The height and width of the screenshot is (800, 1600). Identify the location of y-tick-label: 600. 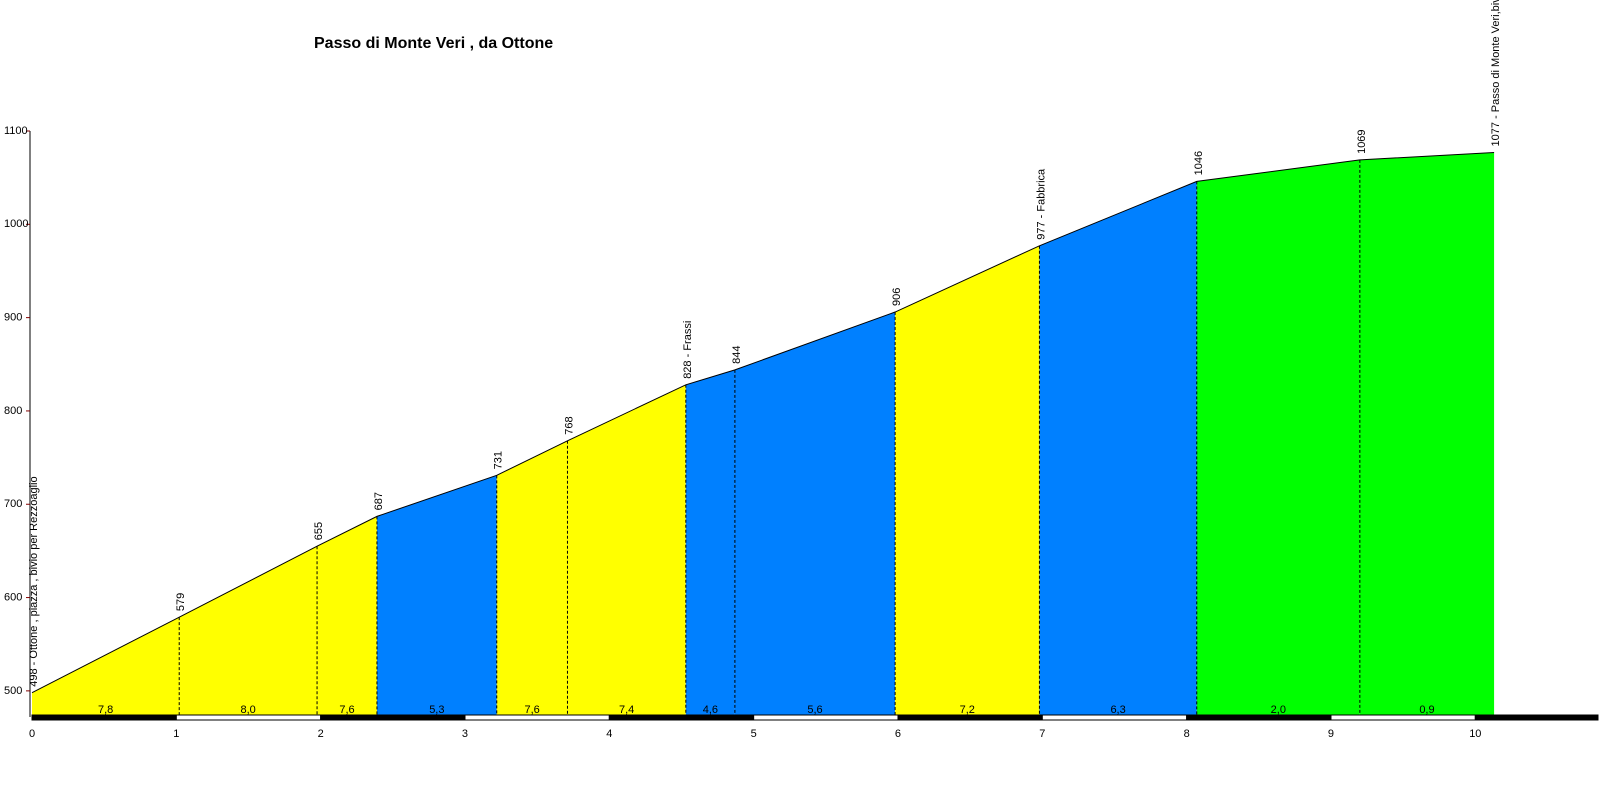
(13, 597).